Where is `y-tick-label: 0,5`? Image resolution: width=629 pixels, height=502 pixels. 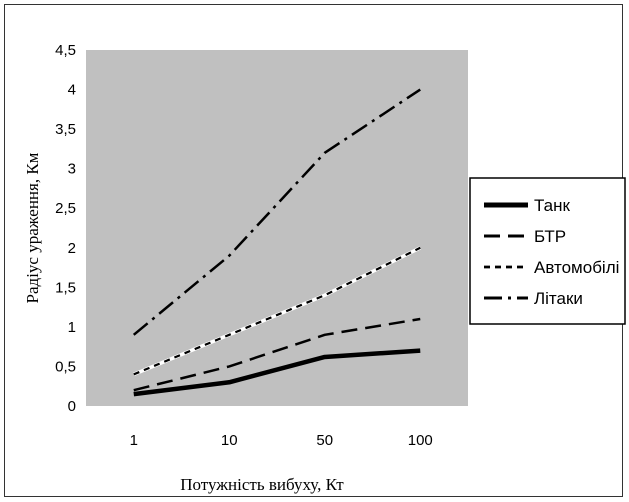 y-tick-label: 0,5 is located at coordinates (65, 366).